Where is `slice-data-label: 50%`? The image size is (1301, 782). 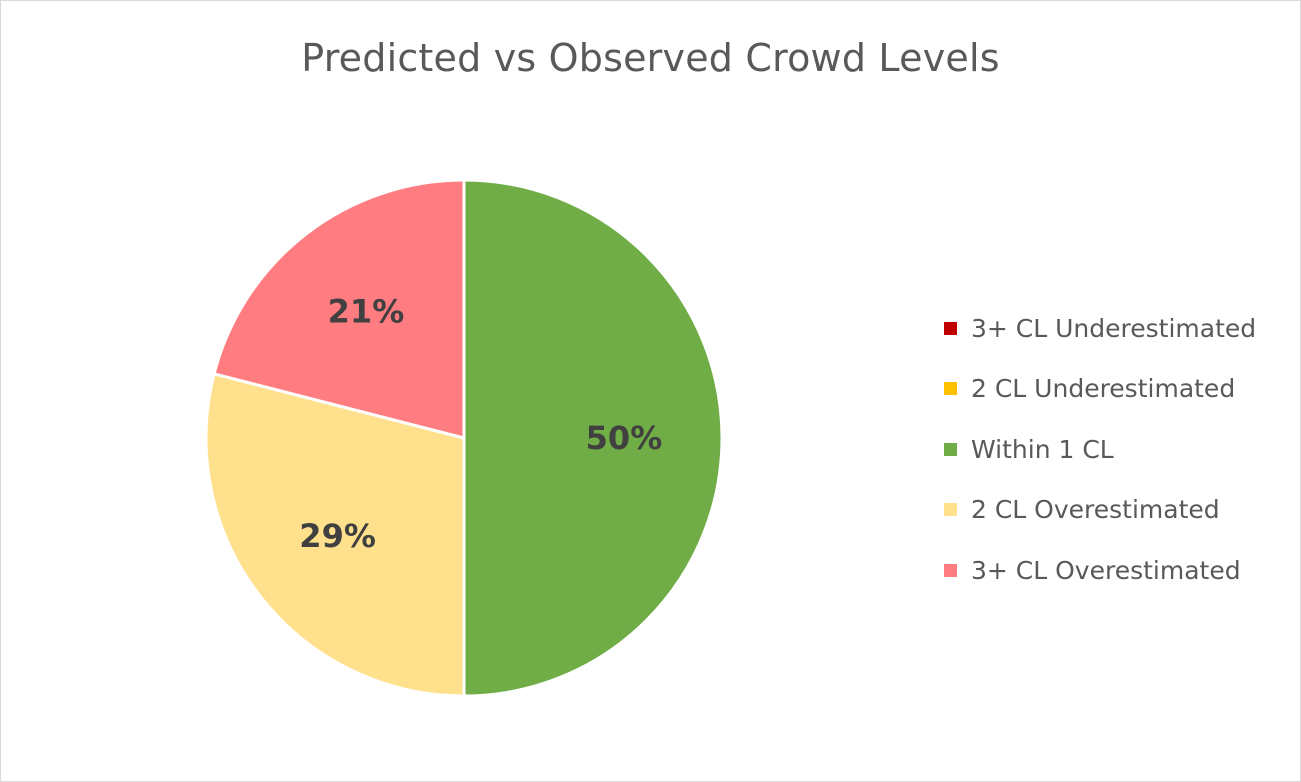
slice-data-label: 50% is located at coordinates (624, 438).